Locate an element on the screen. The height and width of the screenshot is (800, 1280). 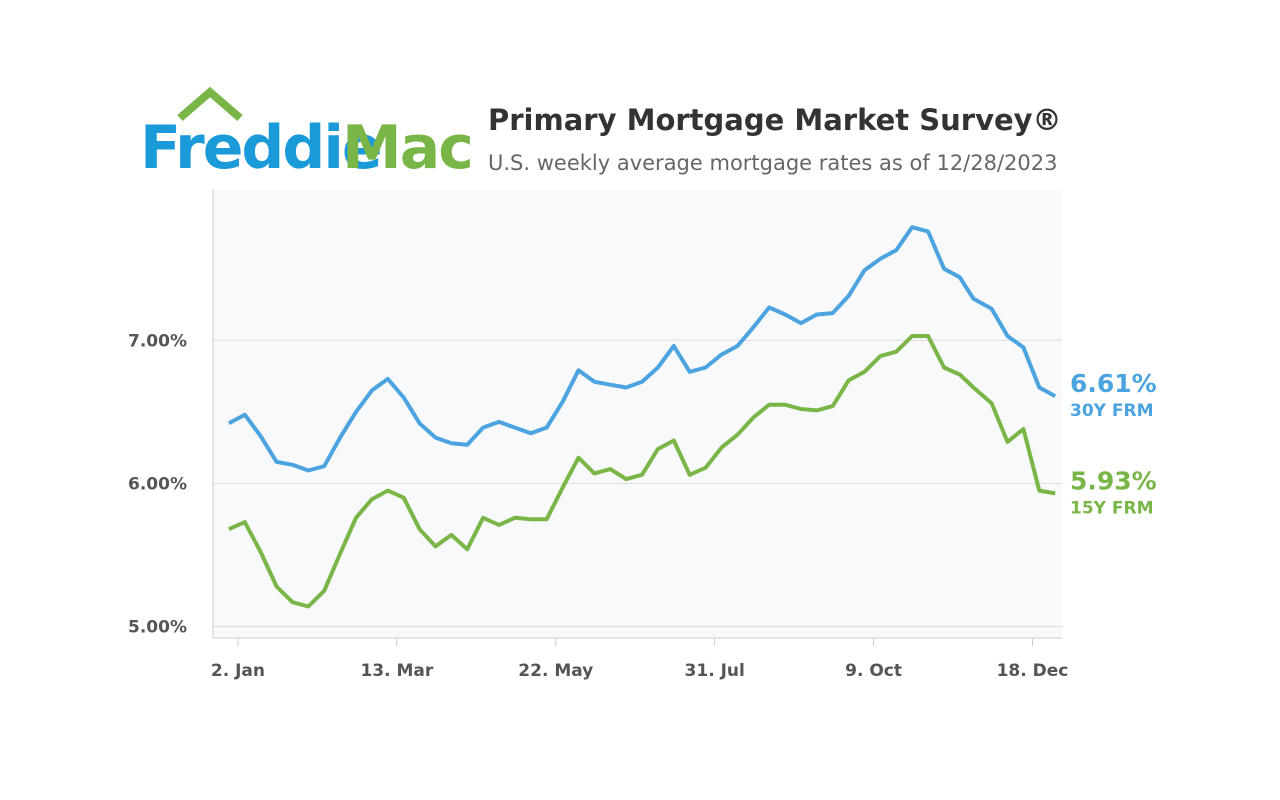
logo-mac: Mac is located at coordinates (407, 148).